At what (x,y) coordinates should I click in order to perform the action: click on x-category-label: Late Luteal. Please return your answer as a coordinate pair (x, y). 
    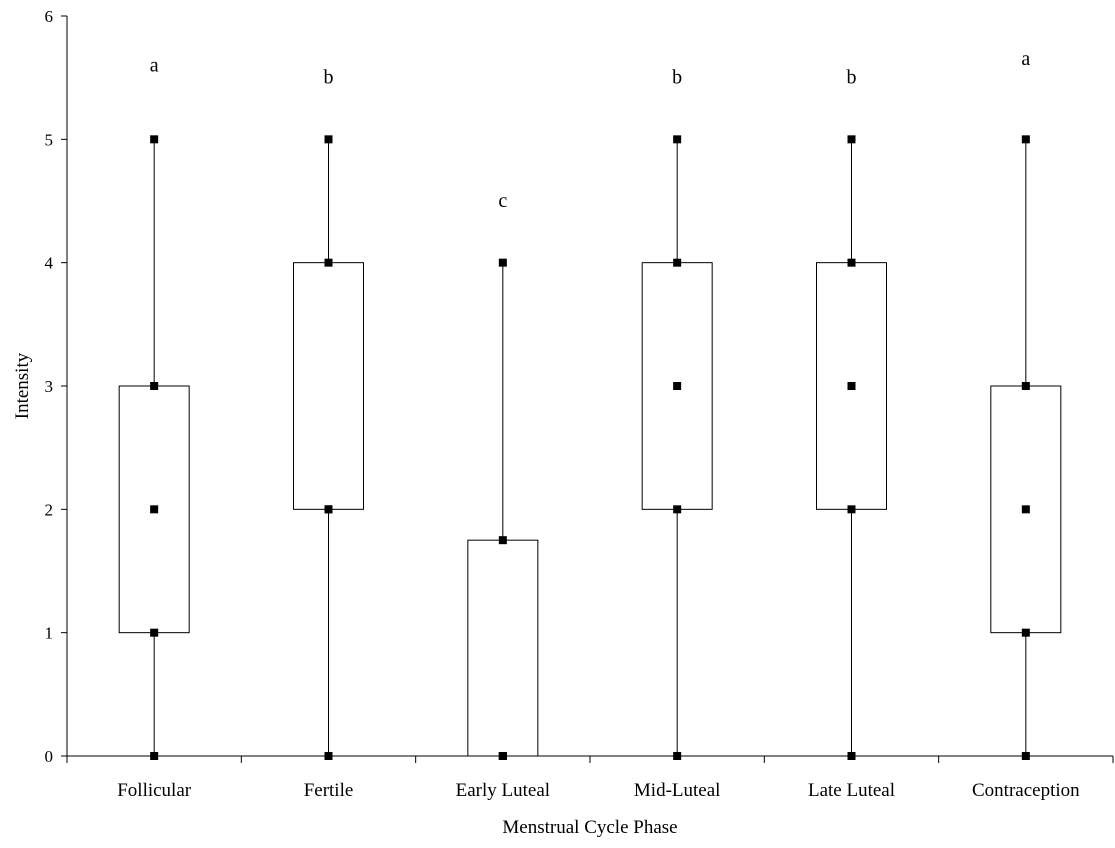
    Looking at the image, I should click on (851, 790).